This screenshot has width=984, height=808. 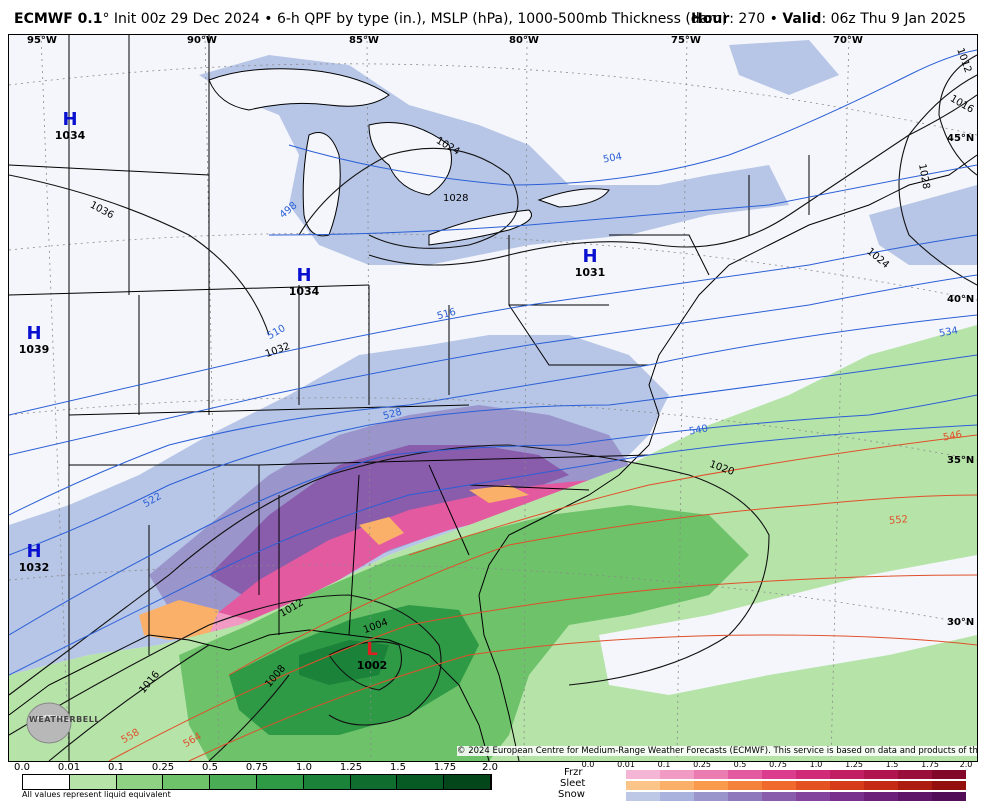 I want to click on pressure-value: 1032, so click(x=34, y=567).